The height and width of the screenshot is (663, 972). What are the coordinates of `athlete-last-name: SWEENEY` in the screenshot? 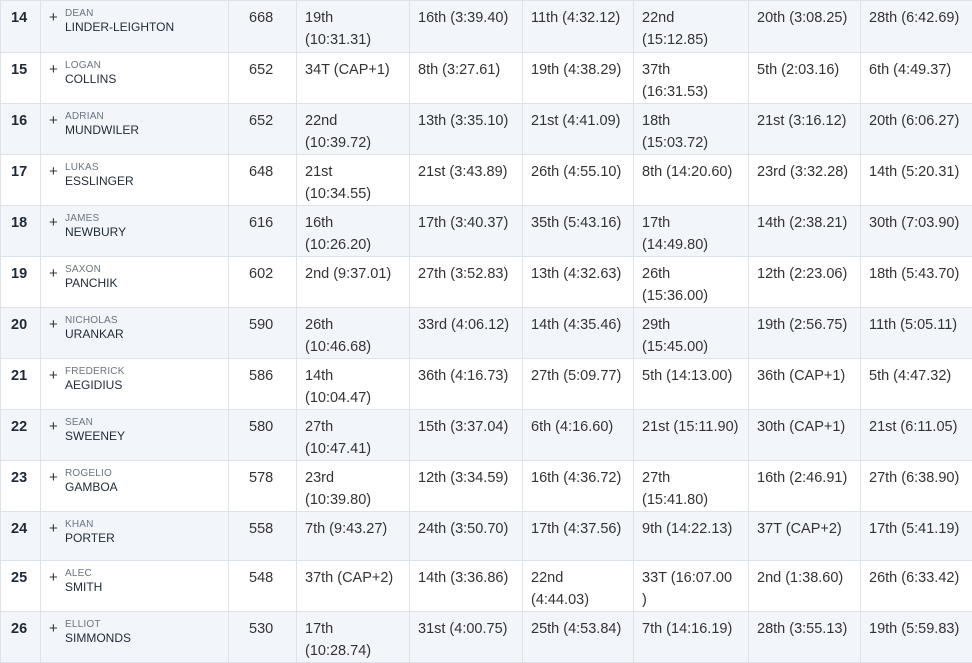 It's located at (95, 436).